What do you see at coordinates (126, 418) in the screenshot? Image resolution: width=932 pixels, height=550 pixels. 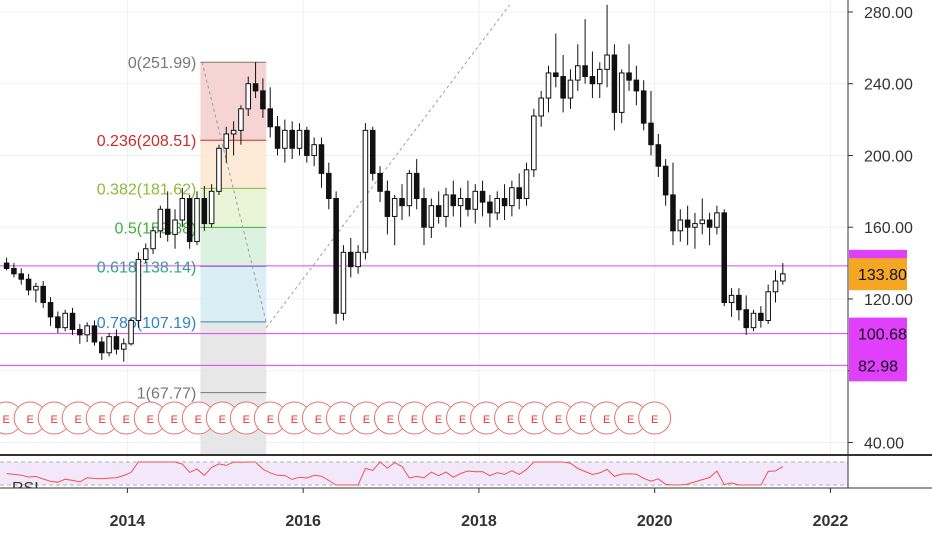 I see `earnings-marker-5: E` at bounding box center [126, 418].